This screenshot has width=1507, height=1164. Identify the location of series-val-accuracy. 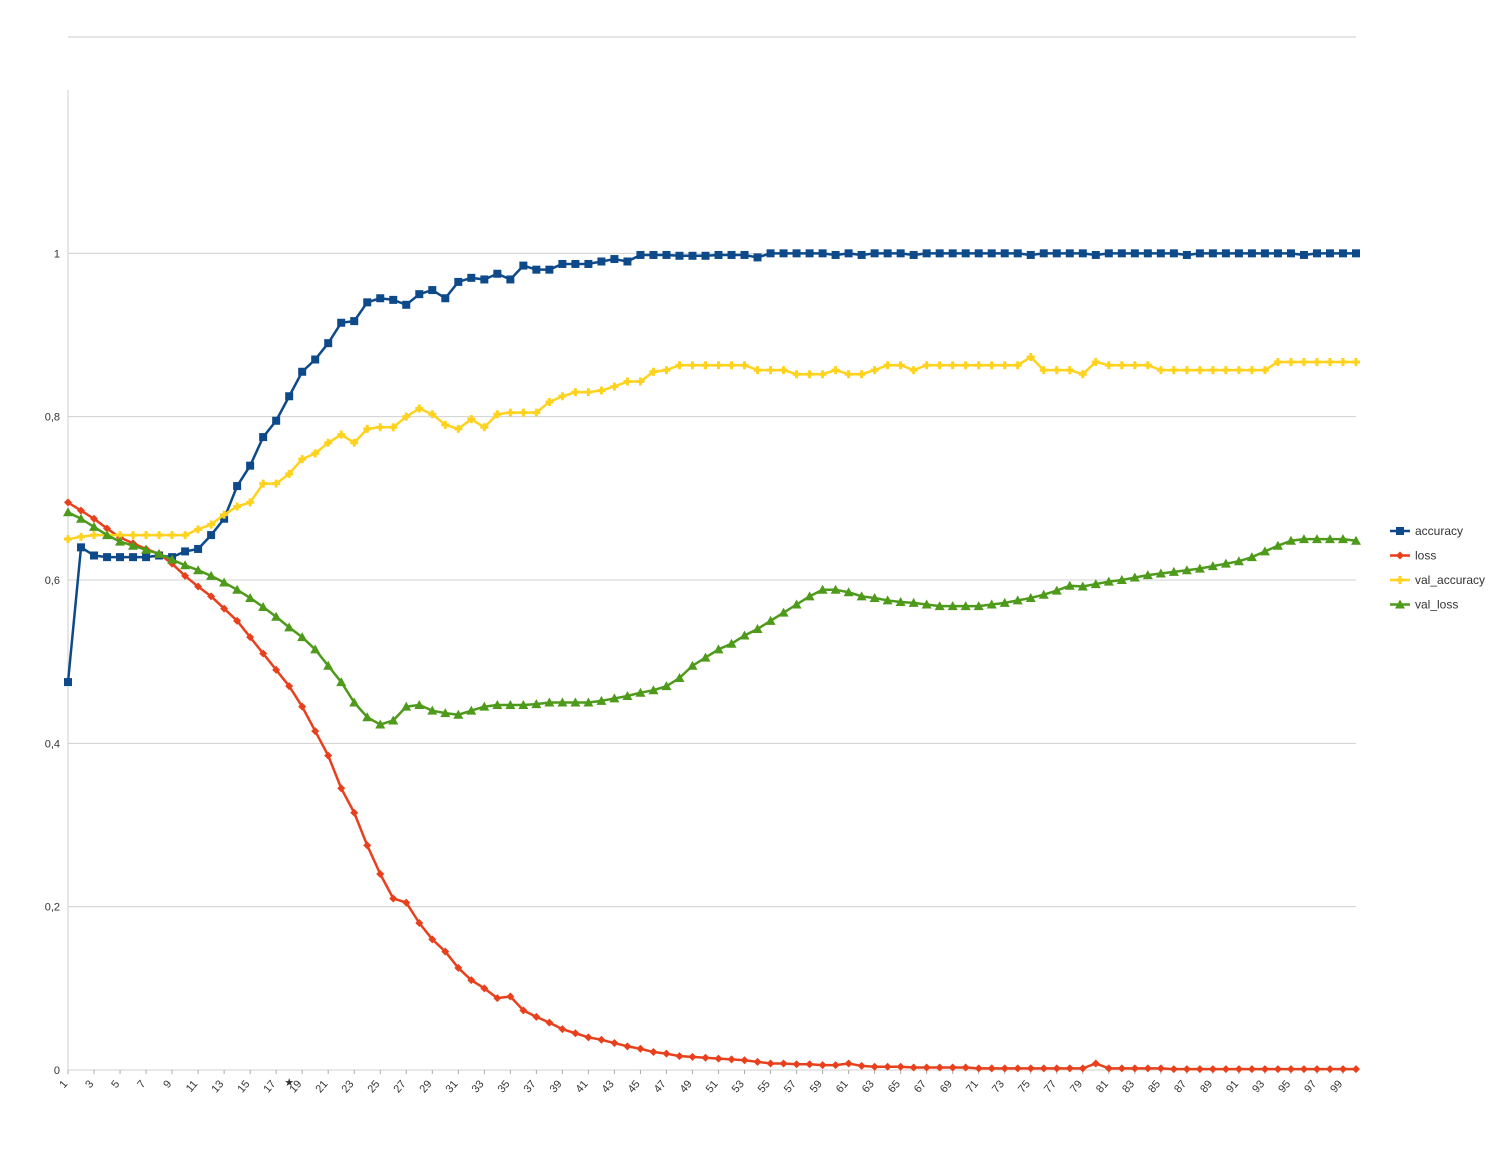
(712, 448).